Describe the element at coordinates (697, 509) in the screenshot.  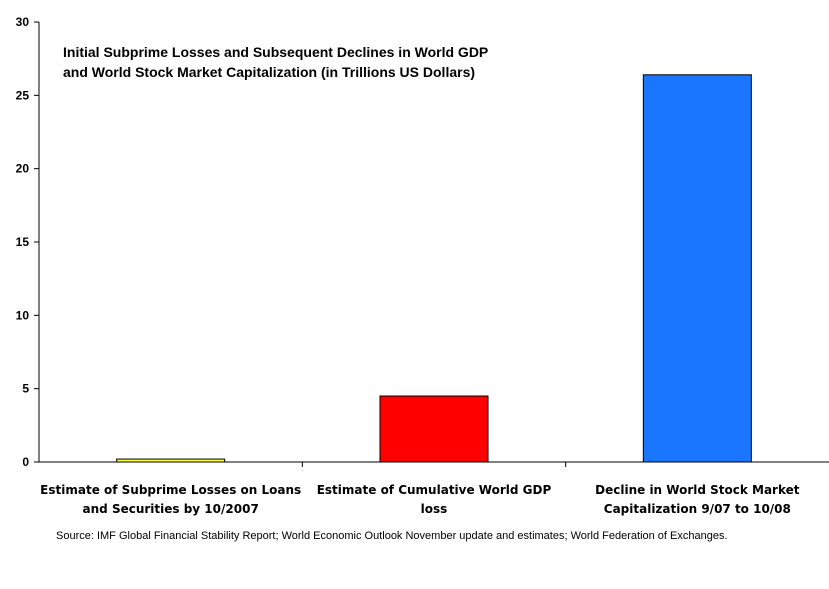
I see `x-category-label: Capitalization 9/07 to 10/08` at that location.